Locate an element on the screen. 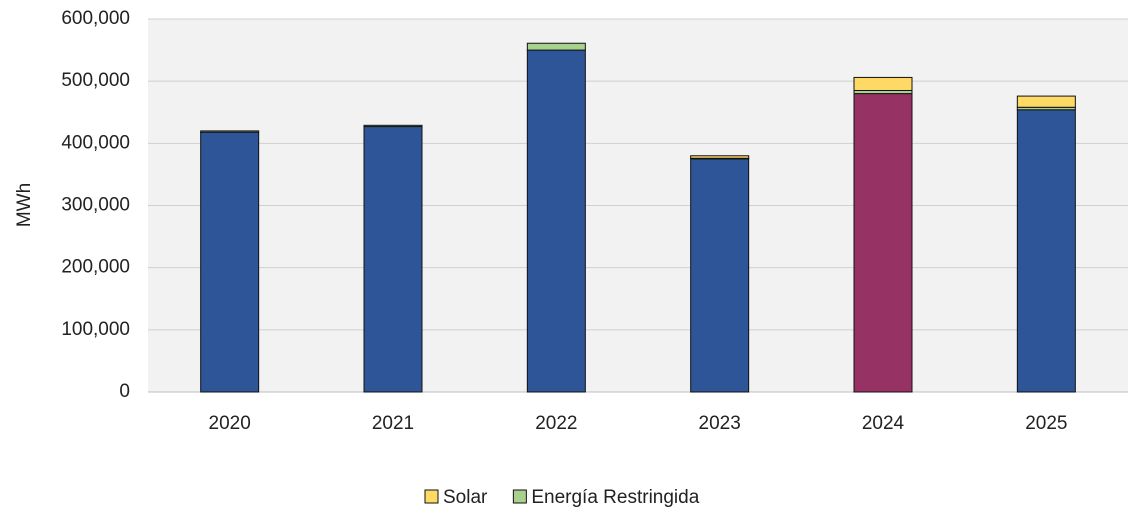  y-axis-label: MWh is located at coordinates (24, 205).